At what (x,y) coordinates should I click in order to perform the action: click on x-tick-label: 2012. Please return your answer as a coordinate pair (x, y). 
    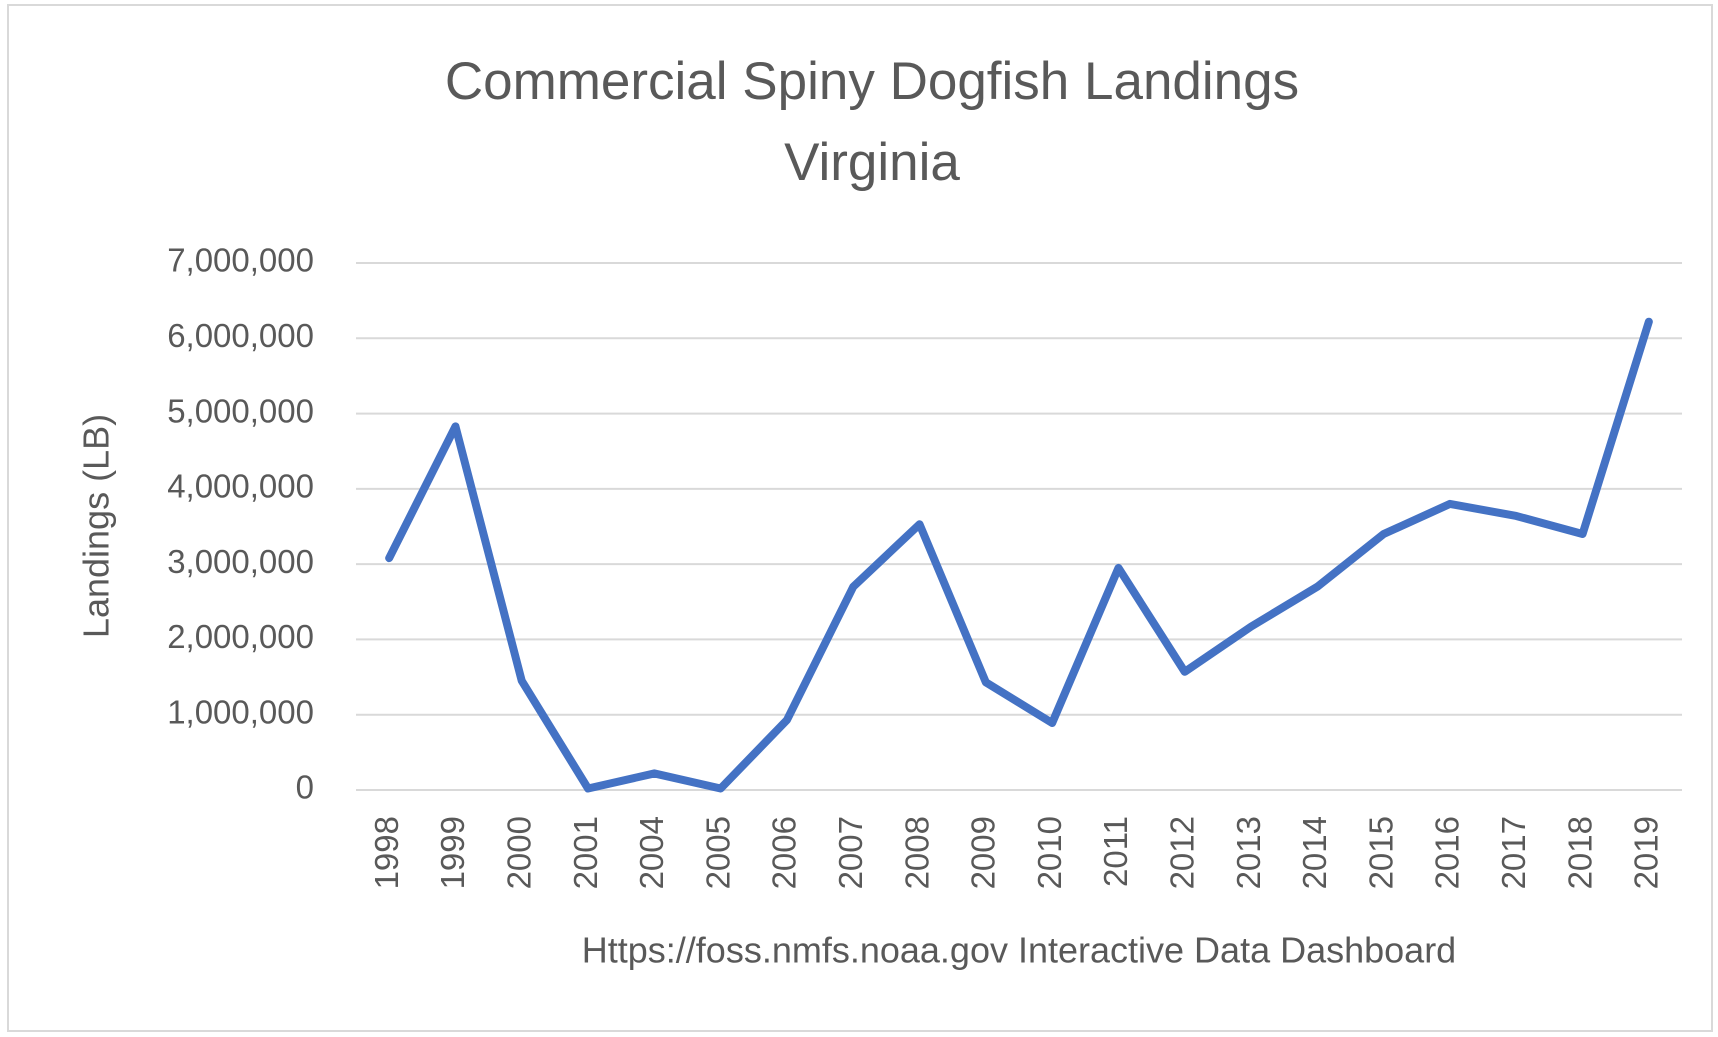
    Looking at the image, I should click on (1181, 852).